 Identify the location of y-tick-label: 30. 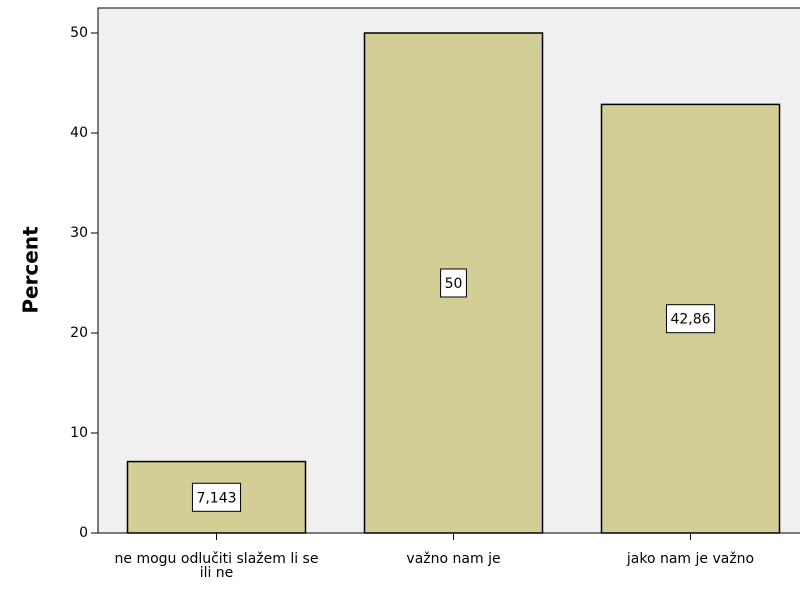
(79, 233).